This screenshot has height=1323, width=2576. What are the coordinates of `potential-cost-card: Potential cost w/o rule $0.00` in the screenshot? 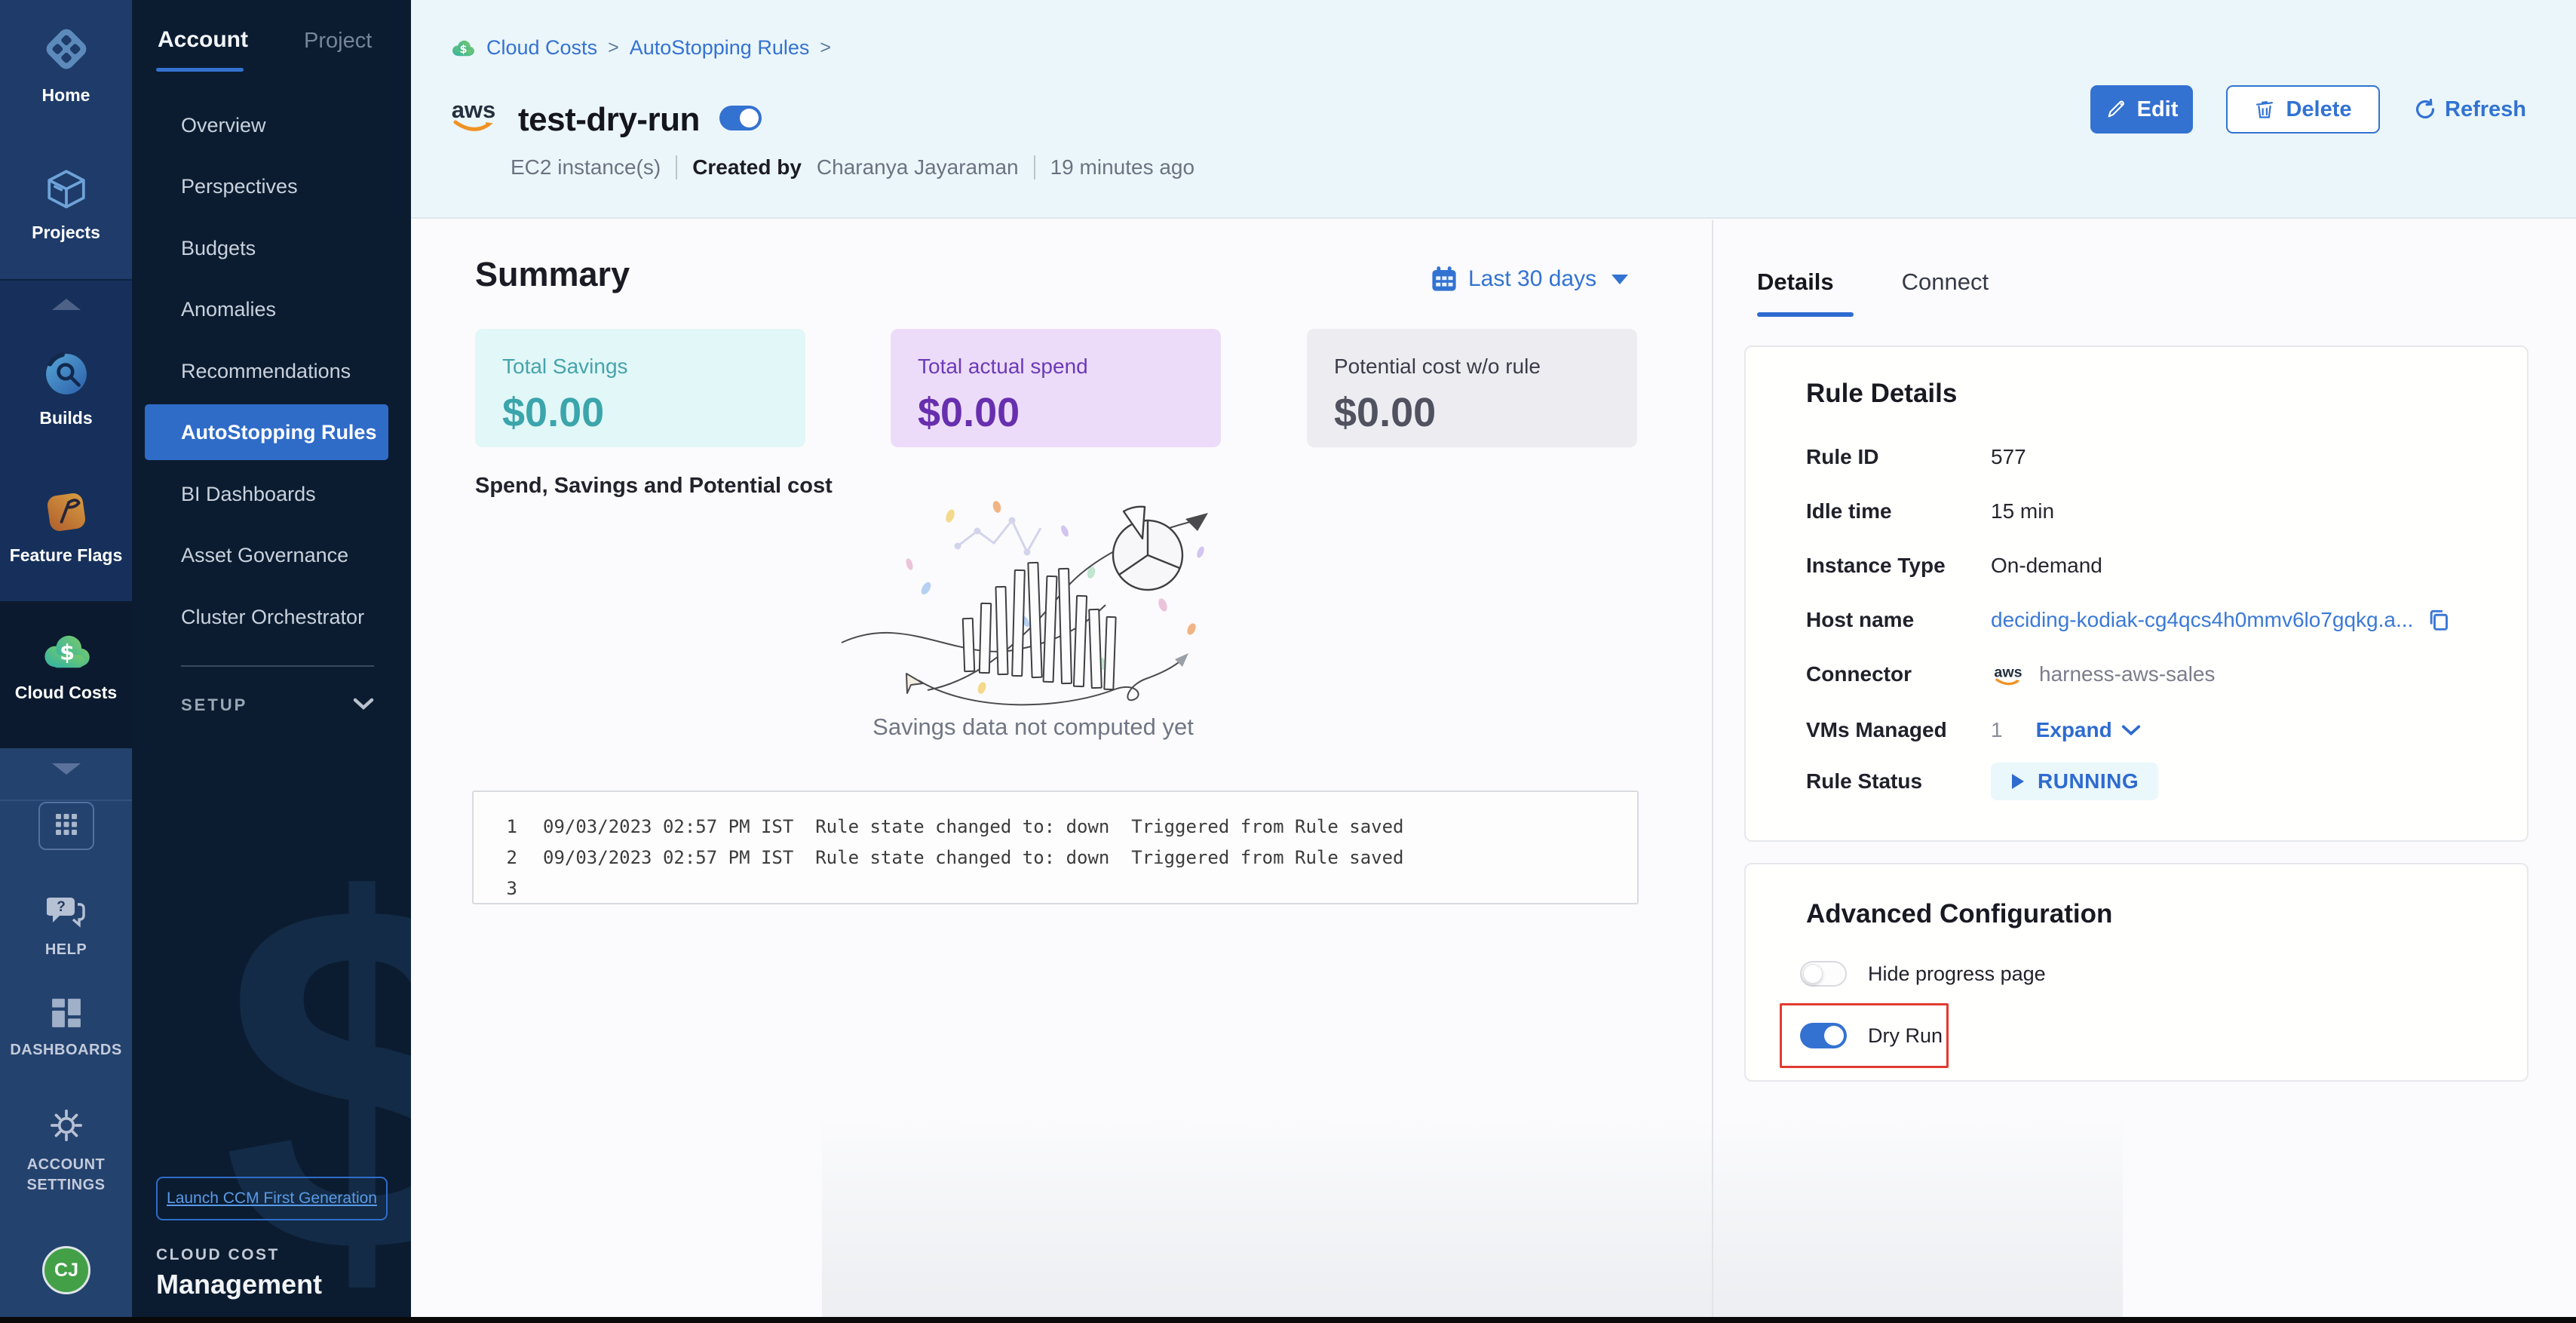 It's located at (1472, 388).